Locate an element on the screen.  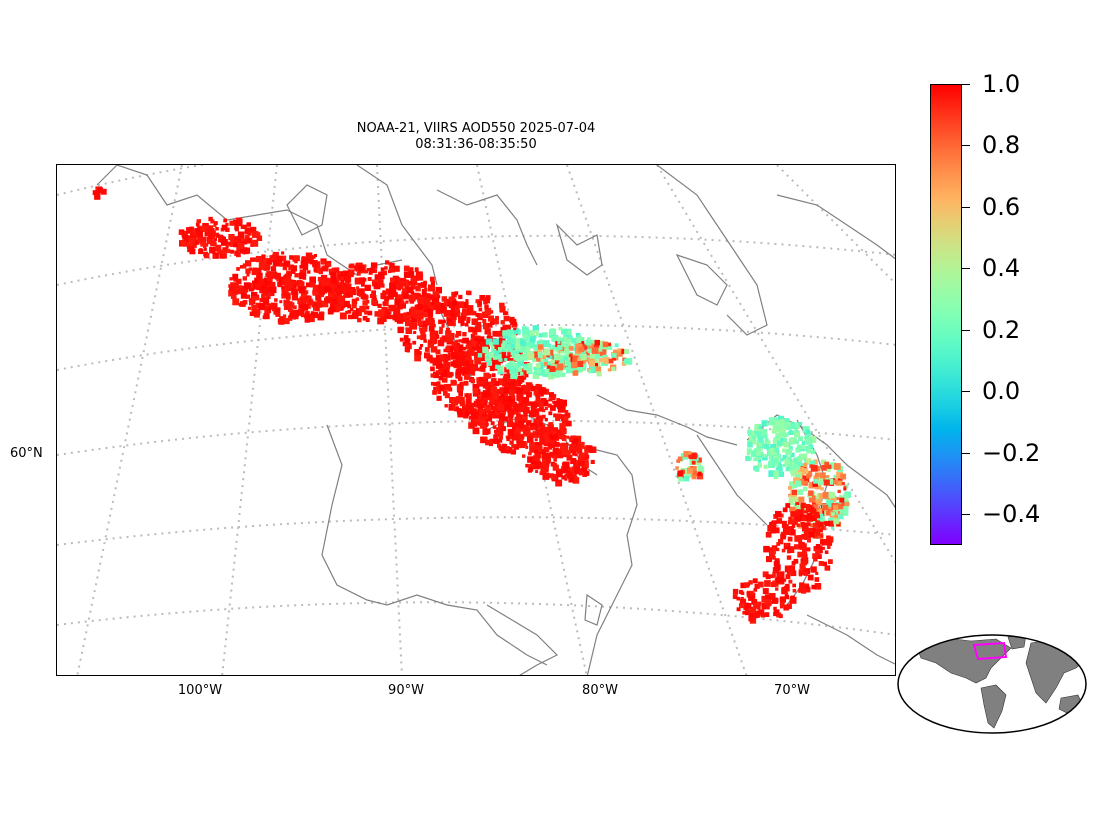
inset-domain-outline is located at coordinates (990, 651).